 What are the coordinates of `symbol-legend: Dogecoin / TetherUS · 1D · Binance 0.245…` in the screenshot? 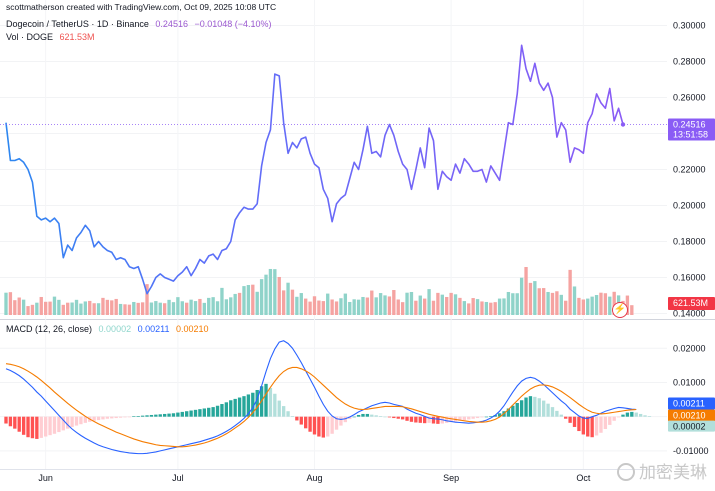 It's located at (139, 24).